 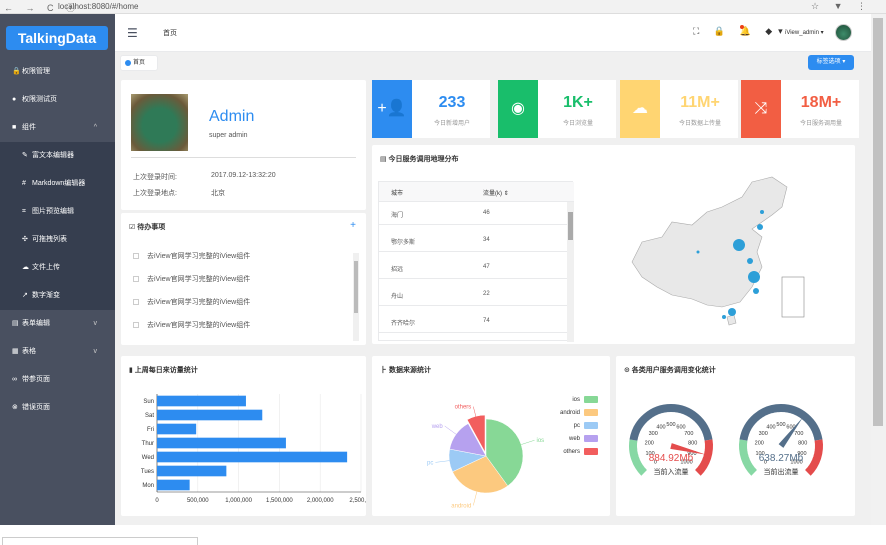 I want to click on sidebar-item: ✣可拖拽列表, so click(x=57, y=240).